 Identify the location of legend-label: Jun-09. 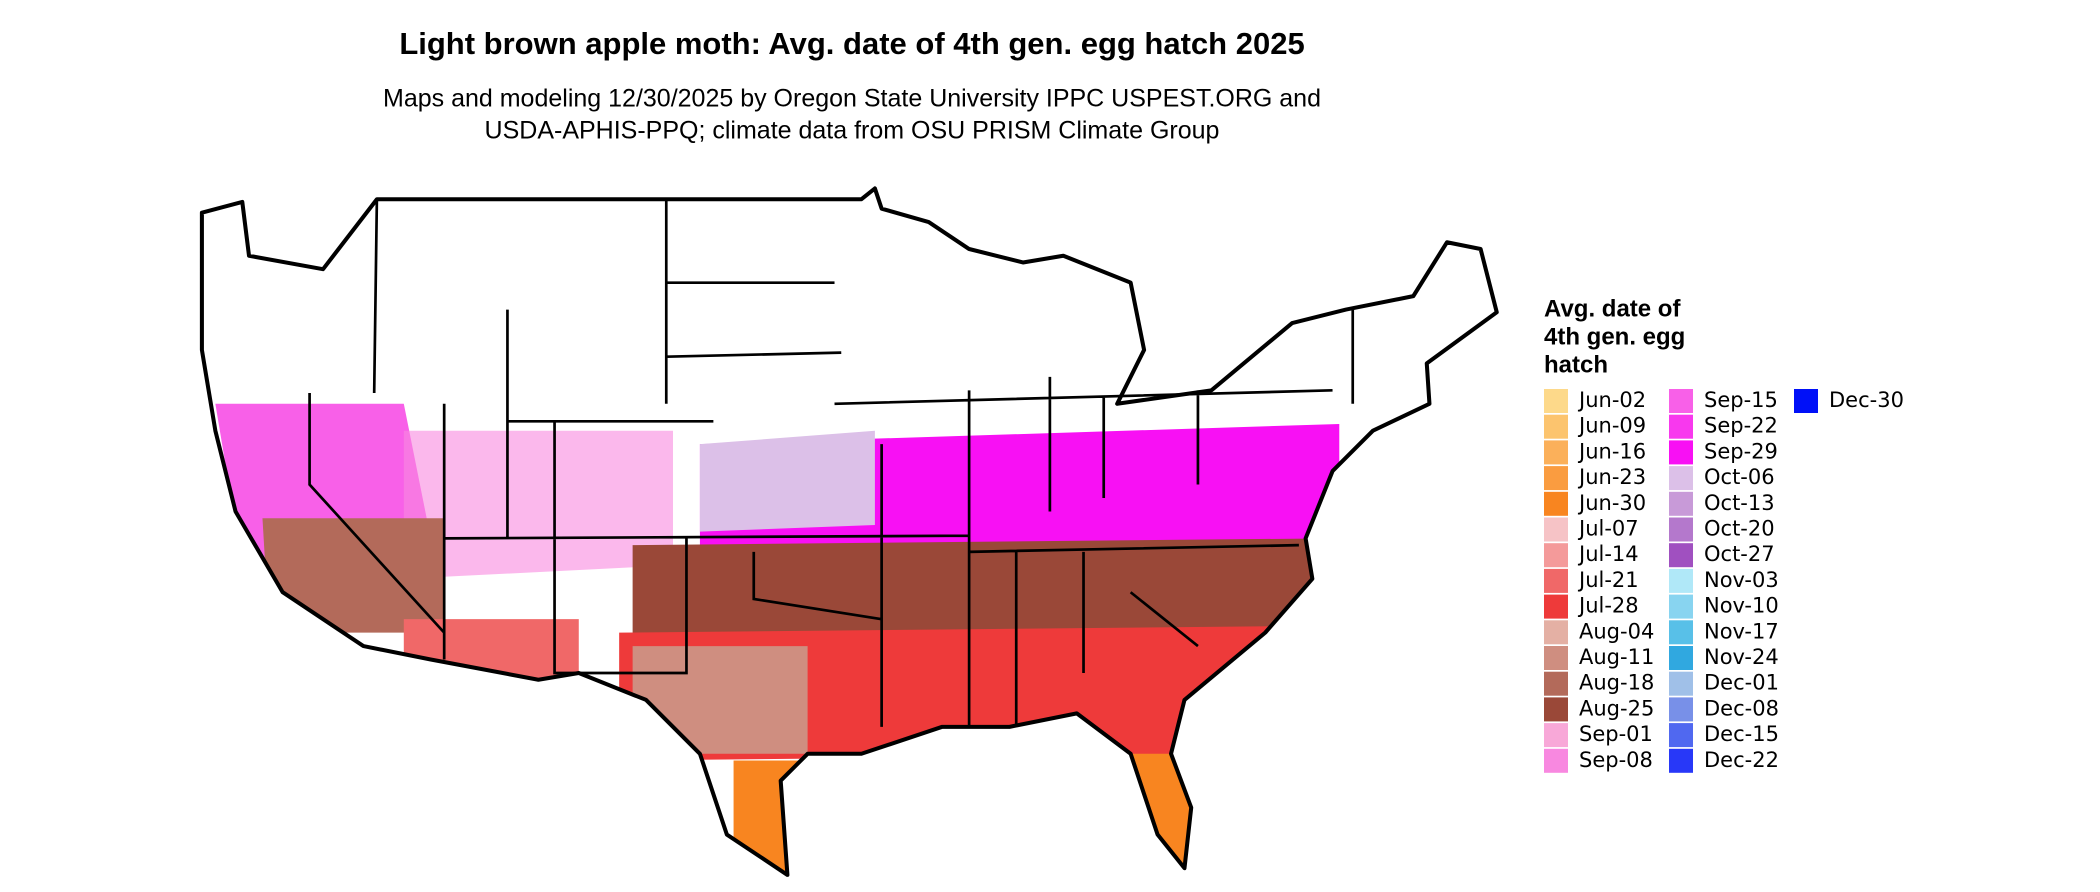
(1611, 426).